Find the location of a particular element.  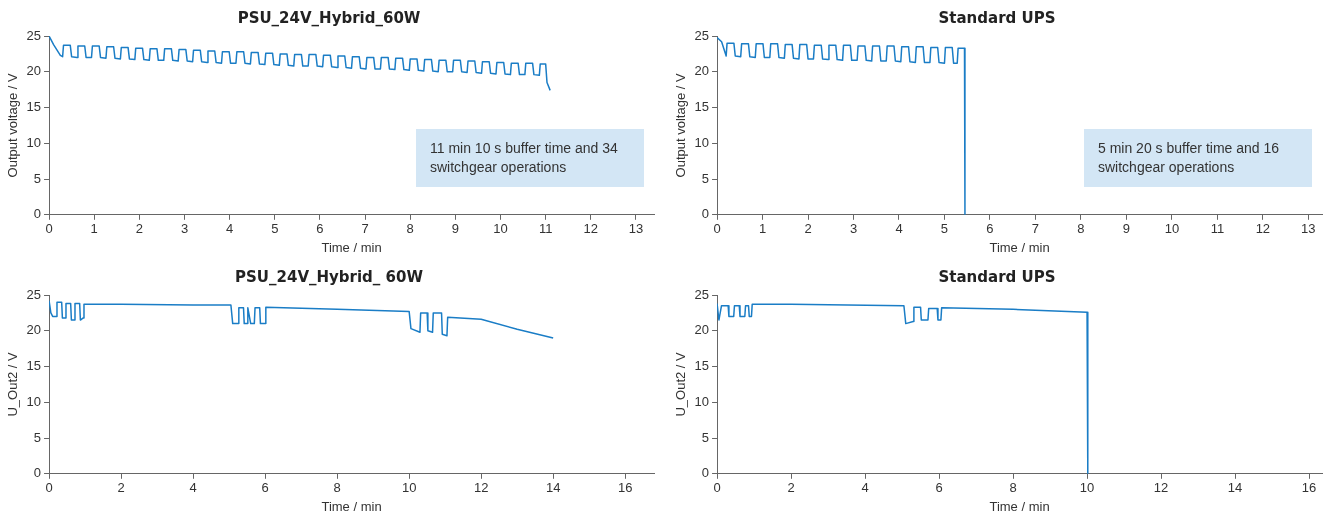

note-box: 5 min 20 s buffer time and 16 switchgear operations is located at coordinates (1198, 157).